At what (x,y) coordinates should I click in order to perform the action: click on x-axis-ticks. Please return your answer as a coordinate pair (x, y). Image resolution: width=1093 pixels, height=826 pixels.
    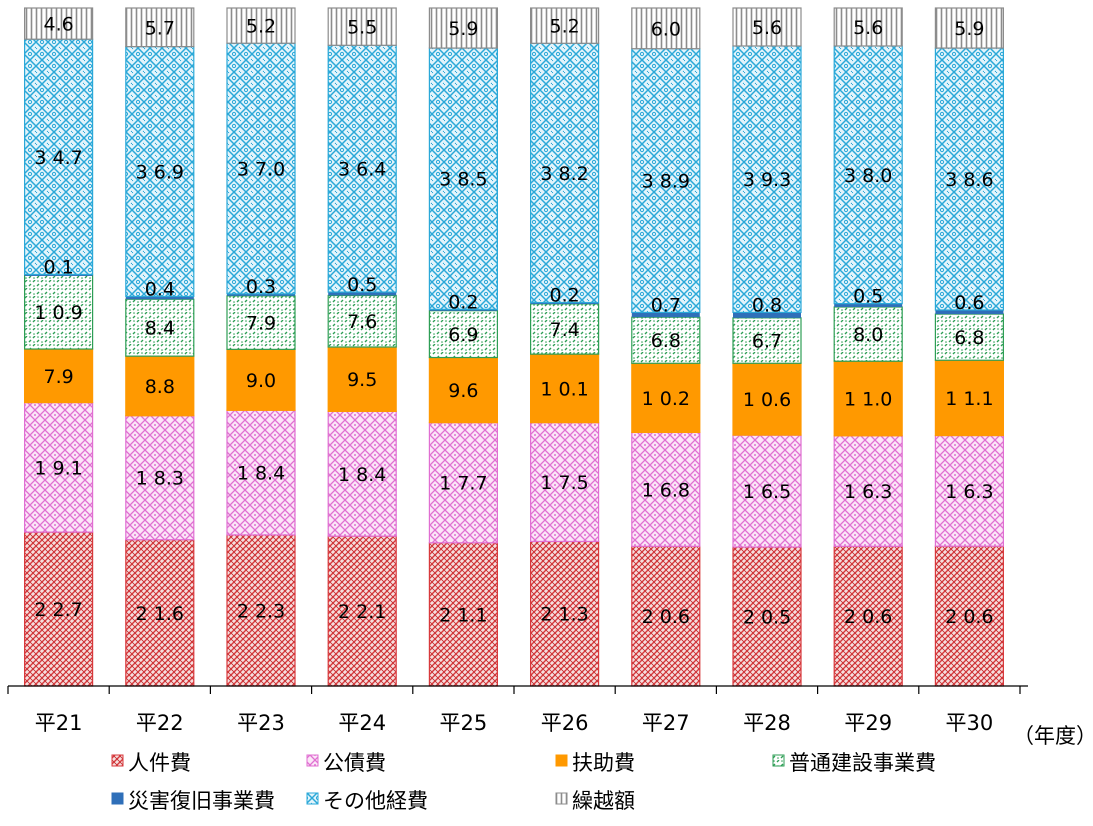
    Looking at the image, I should click on (514, 690).